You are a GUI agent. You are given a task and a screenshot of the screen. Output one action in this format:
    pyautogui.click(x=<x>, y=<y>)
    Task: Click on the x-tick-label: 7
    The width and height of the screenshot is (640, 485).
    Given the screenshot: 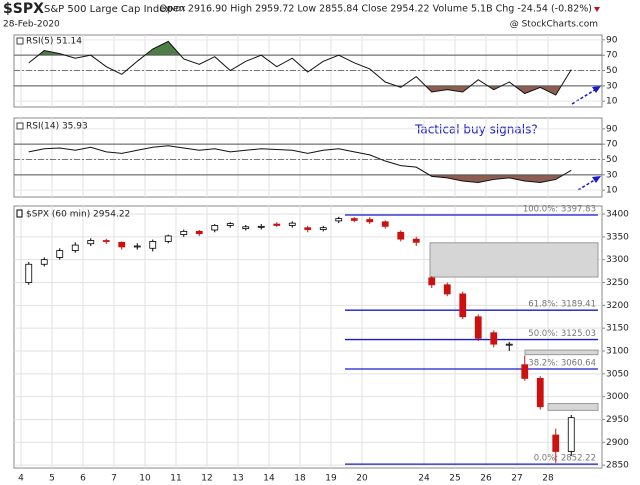 What is the action you would take?
    pyautogui.click(x=114, y=479)
    